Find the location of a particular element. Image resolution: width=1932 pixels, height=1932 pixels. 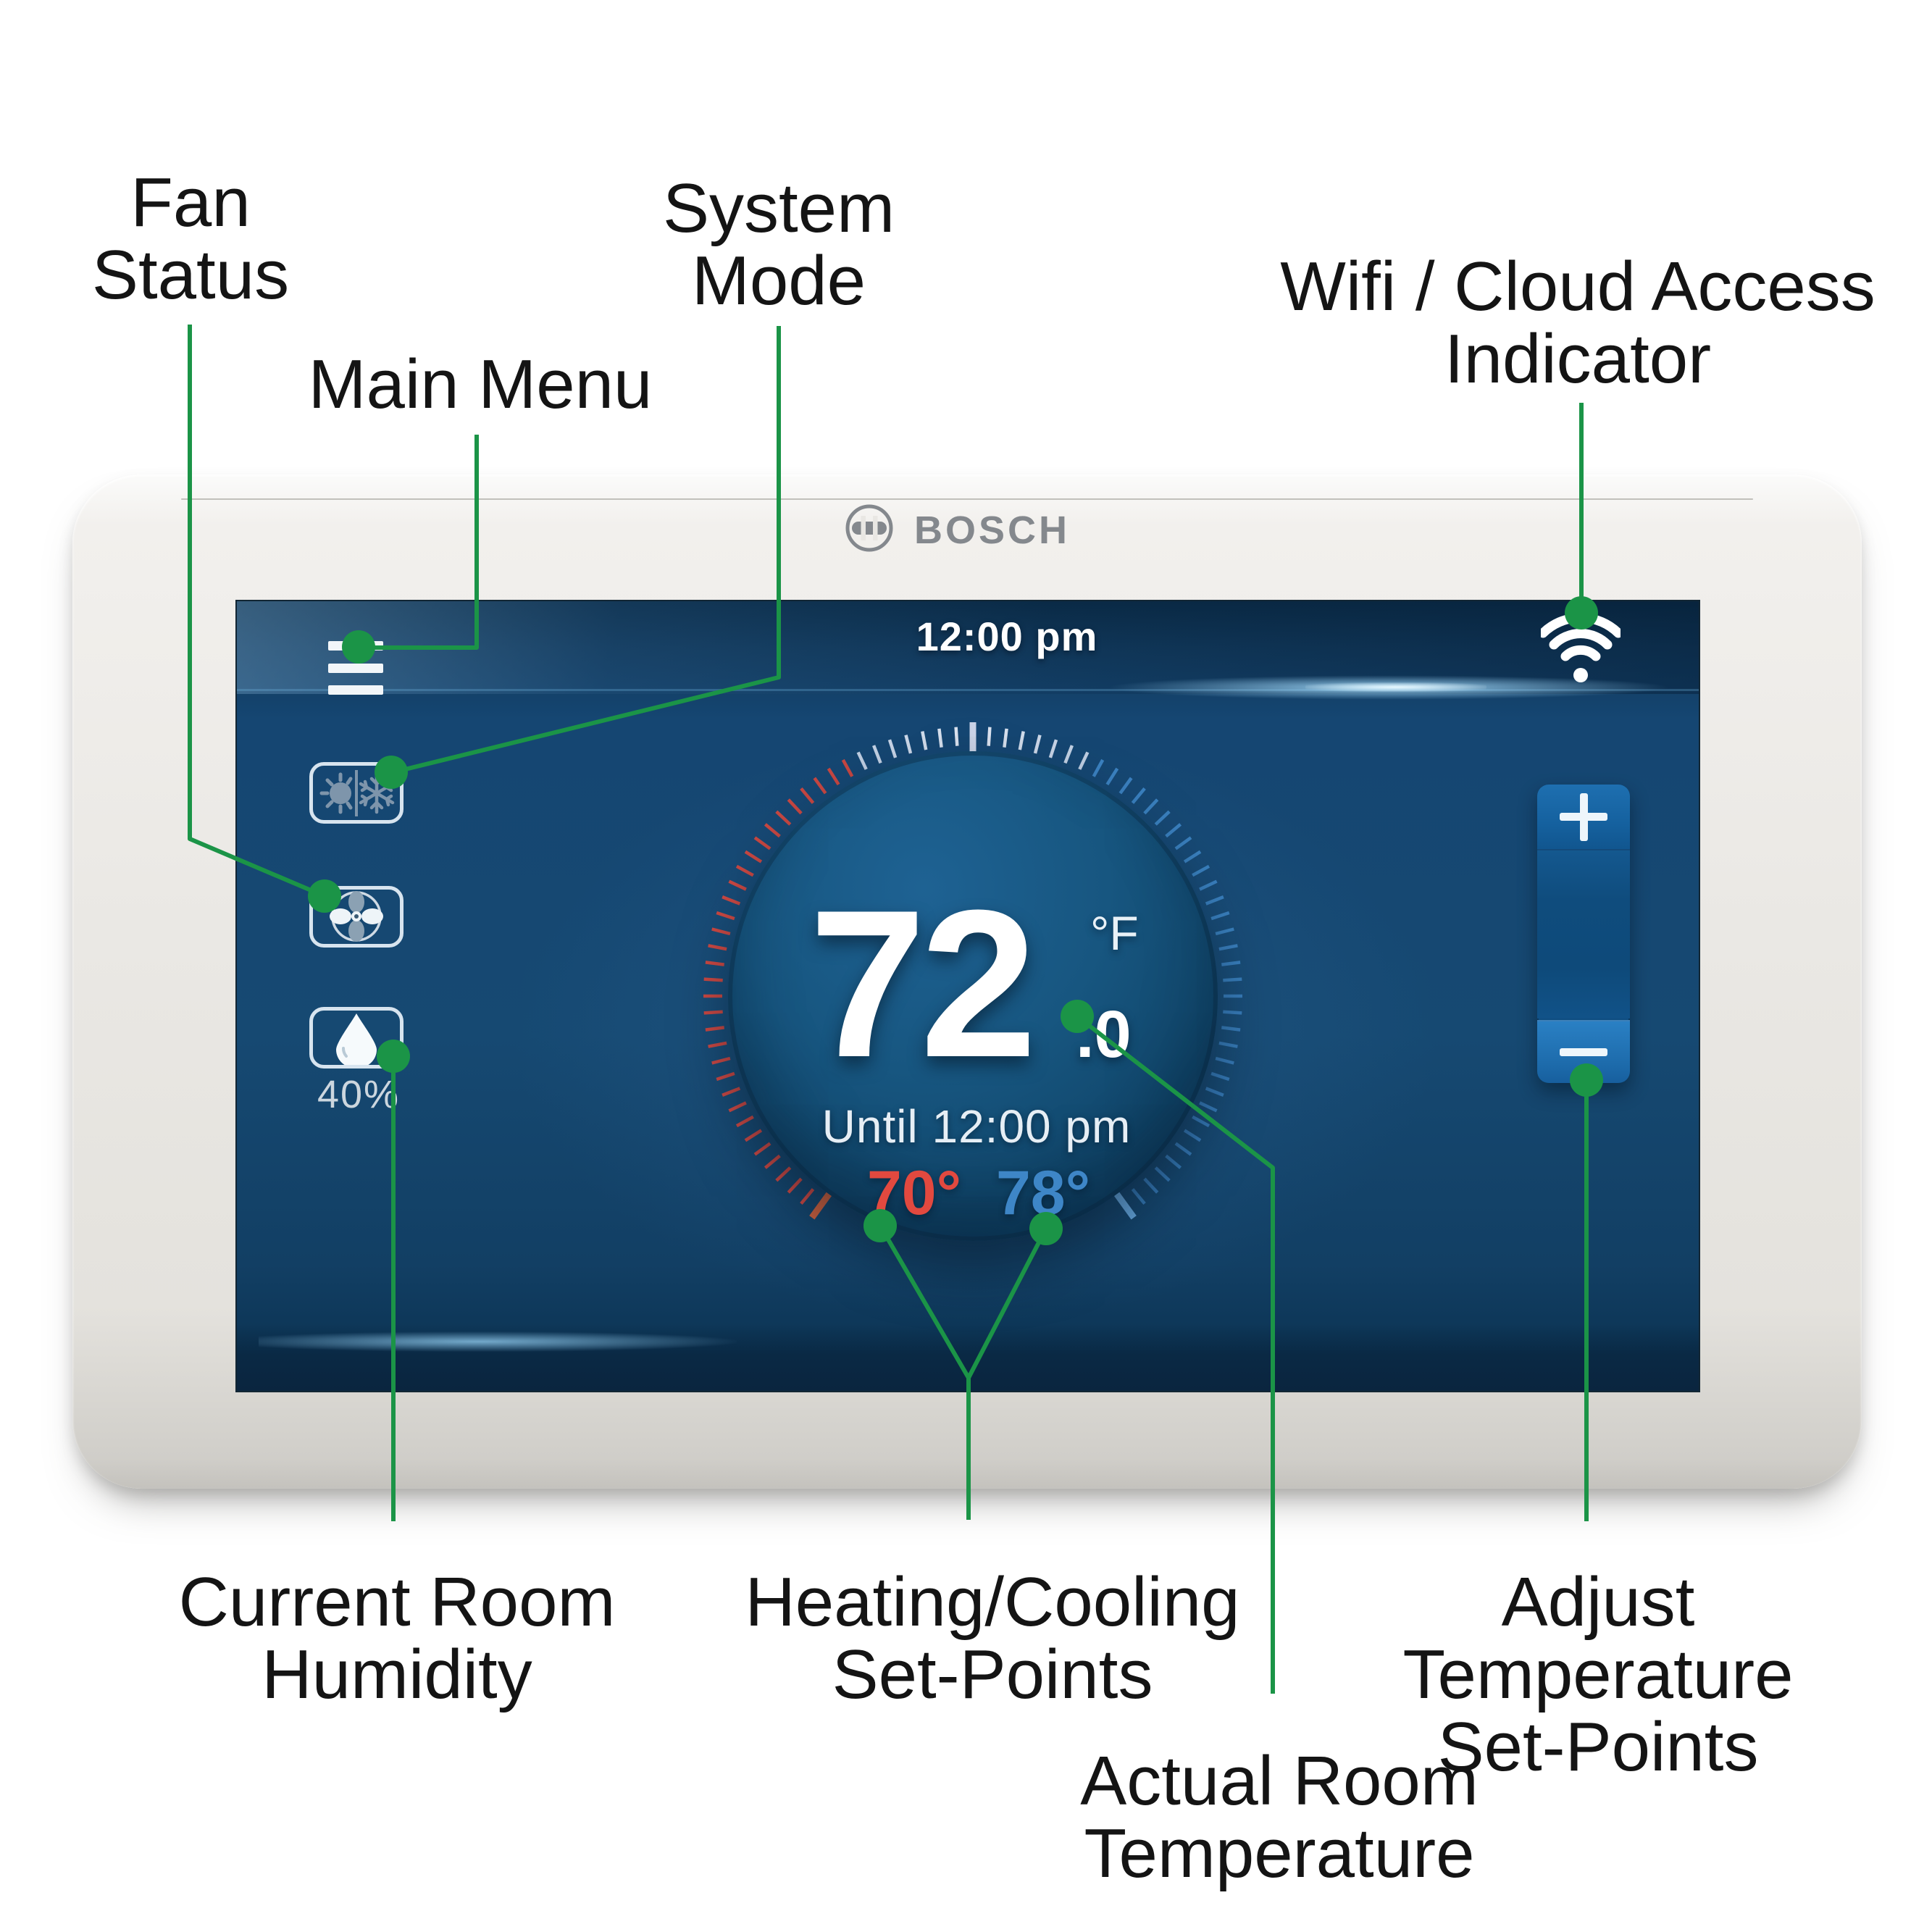

decrease-temperature-button is located at coordinates (1583, 1051).